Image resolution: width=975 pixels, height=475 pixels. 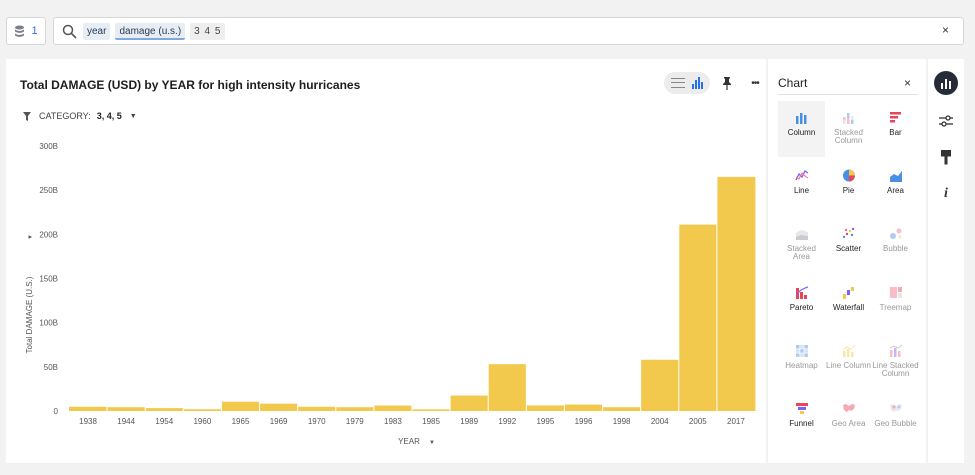 I want to click on pie-chart-icon, so click(x=848, y=175).